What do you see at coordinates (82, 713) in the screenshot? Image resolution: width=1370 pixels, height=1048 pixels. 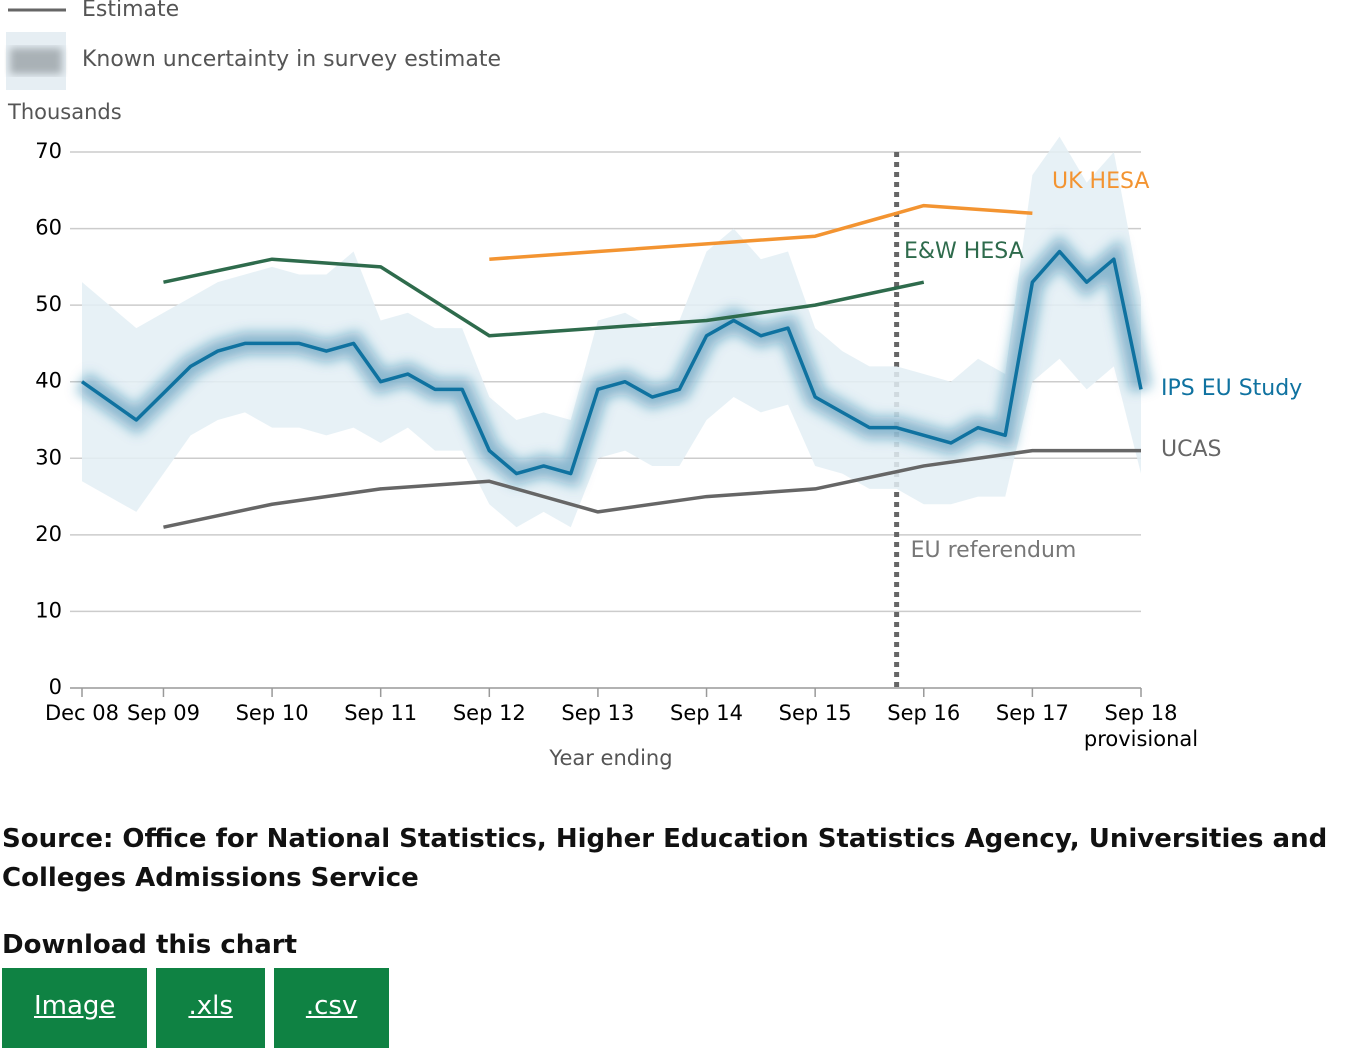 I see `x-tick-label: Dec 08` at bounding box center [82, 713].